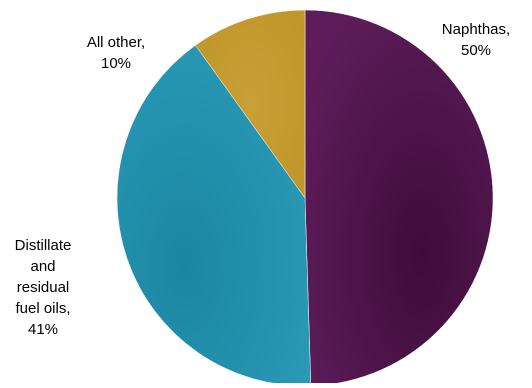 The image size is (532, 388). What do you see at coordinates (476, 40) in the screenshot?
I see `slice-label-naphthas: Naphthas, 50%` at bounding box center [476, 40].